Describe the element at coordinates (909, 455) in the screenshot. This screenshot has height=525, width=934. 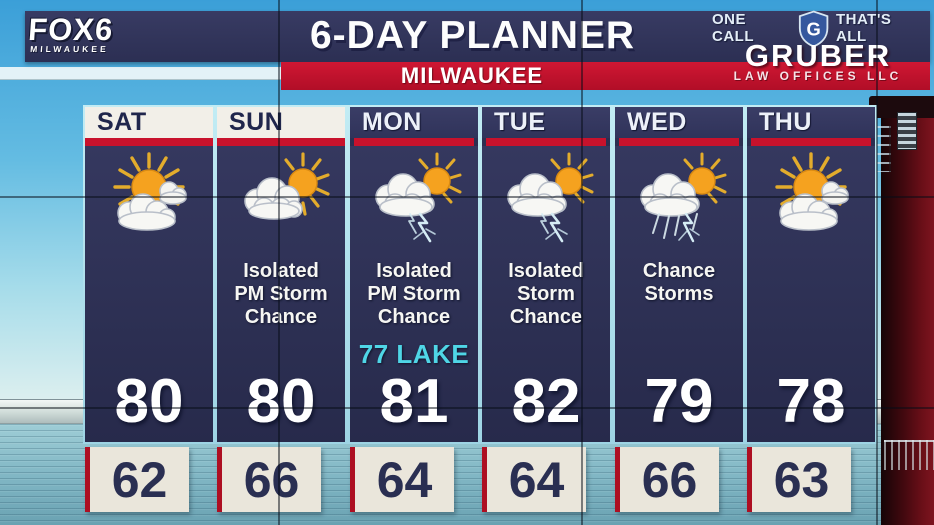
I see `lighthouse-fence` at that location.